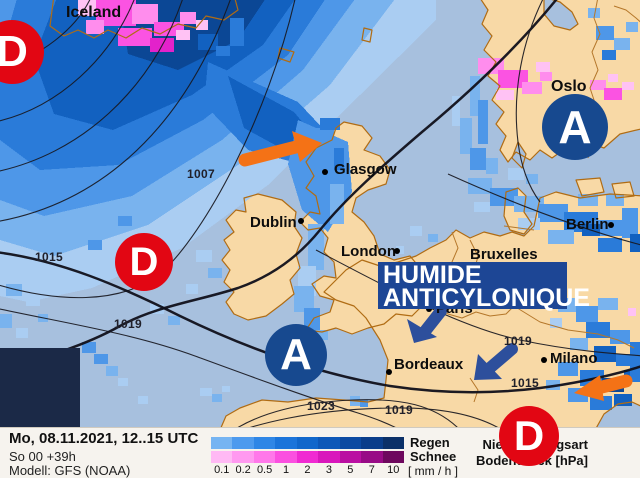 This screenshot has height=478, width=640. What do you see at coordinates (432, 275) in the screenshot?
I see `annotation-line1: HUMIDE` at bounding box center [432, 275].